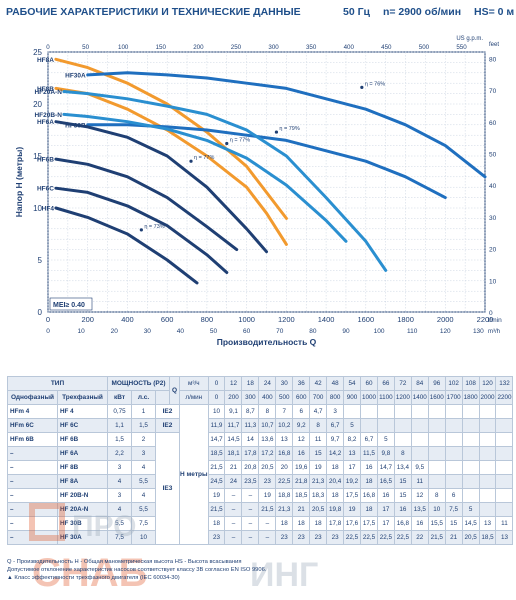  Describe the element at coordinates (45, 122) in the screenshot. I see `series-label-hf6a: HF6A` at that location.